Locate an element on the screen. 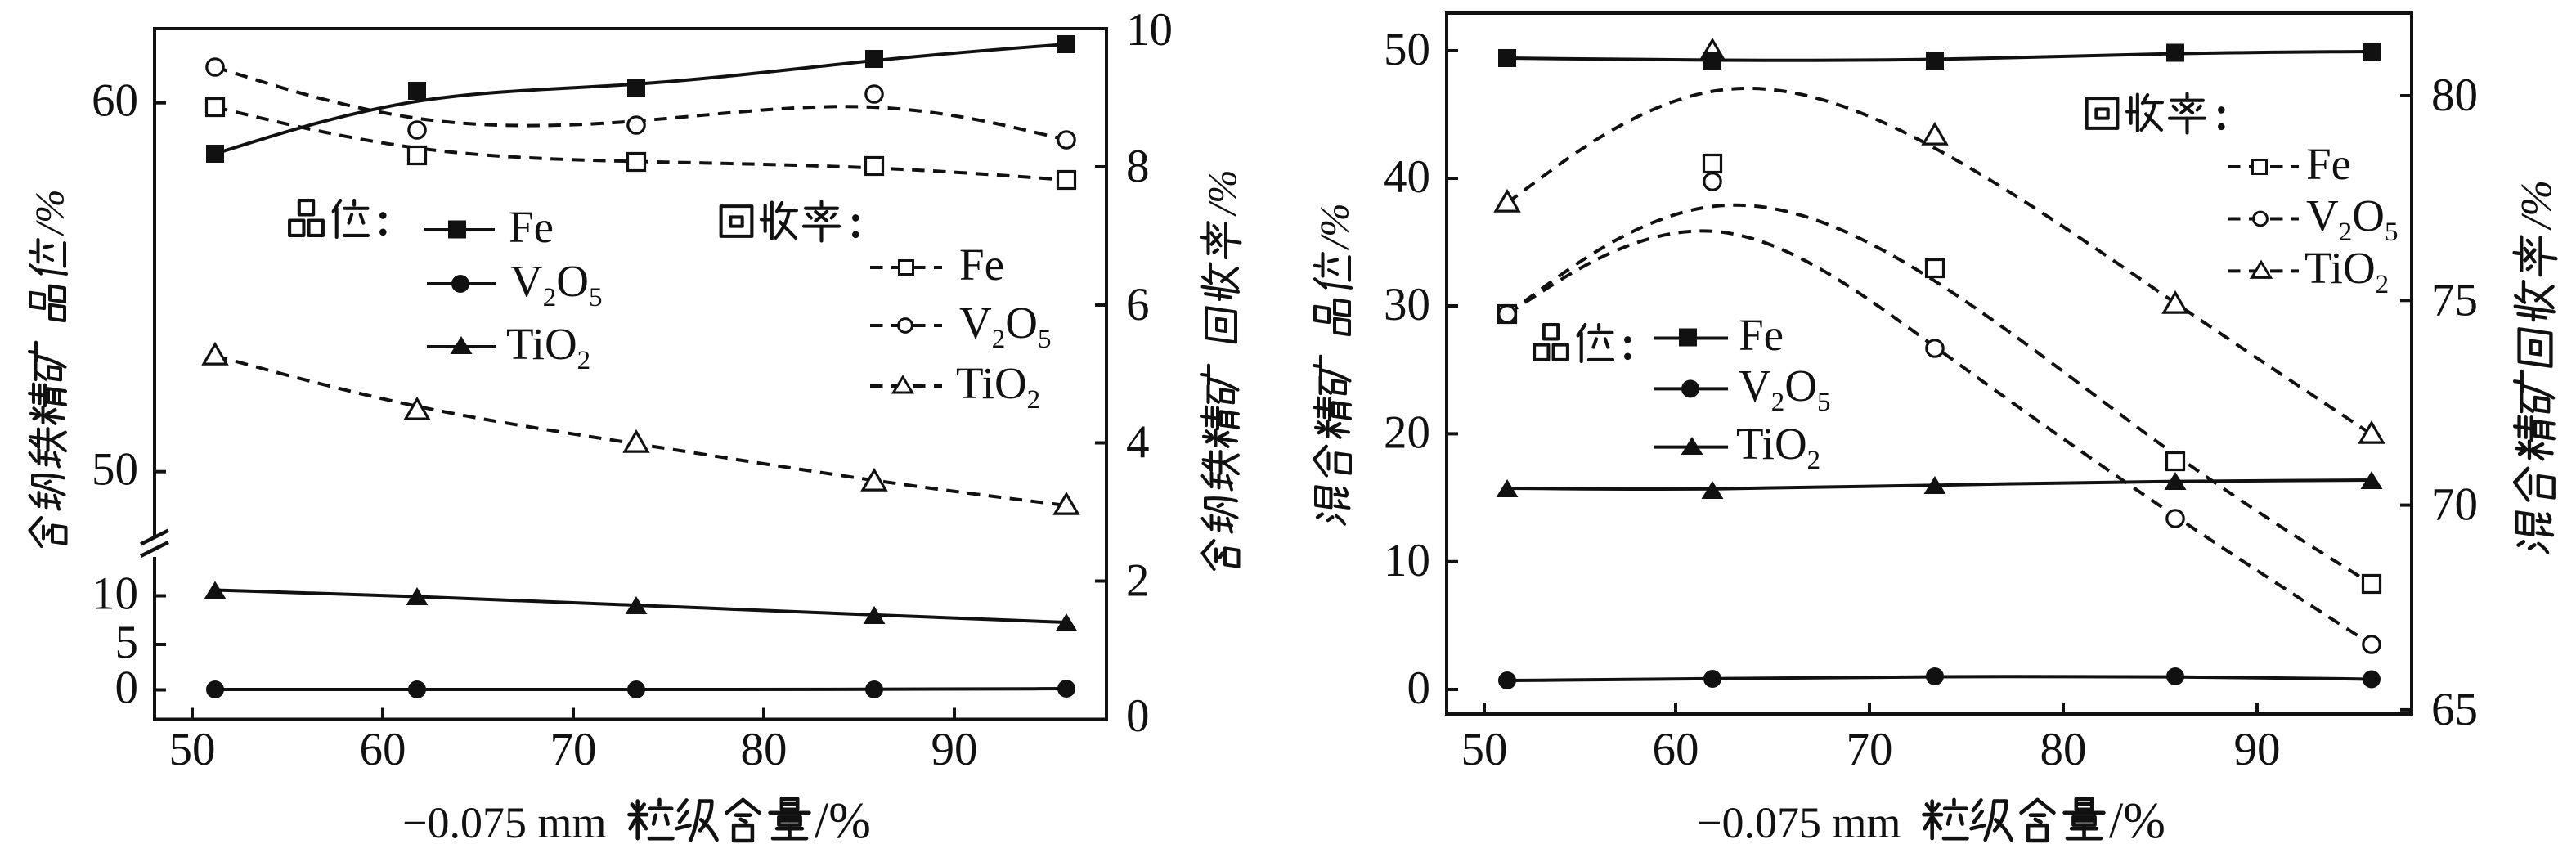 The width and height of the screenshot is (2576, 853). svg-text: 75 is located at coordinates (2454, 299).